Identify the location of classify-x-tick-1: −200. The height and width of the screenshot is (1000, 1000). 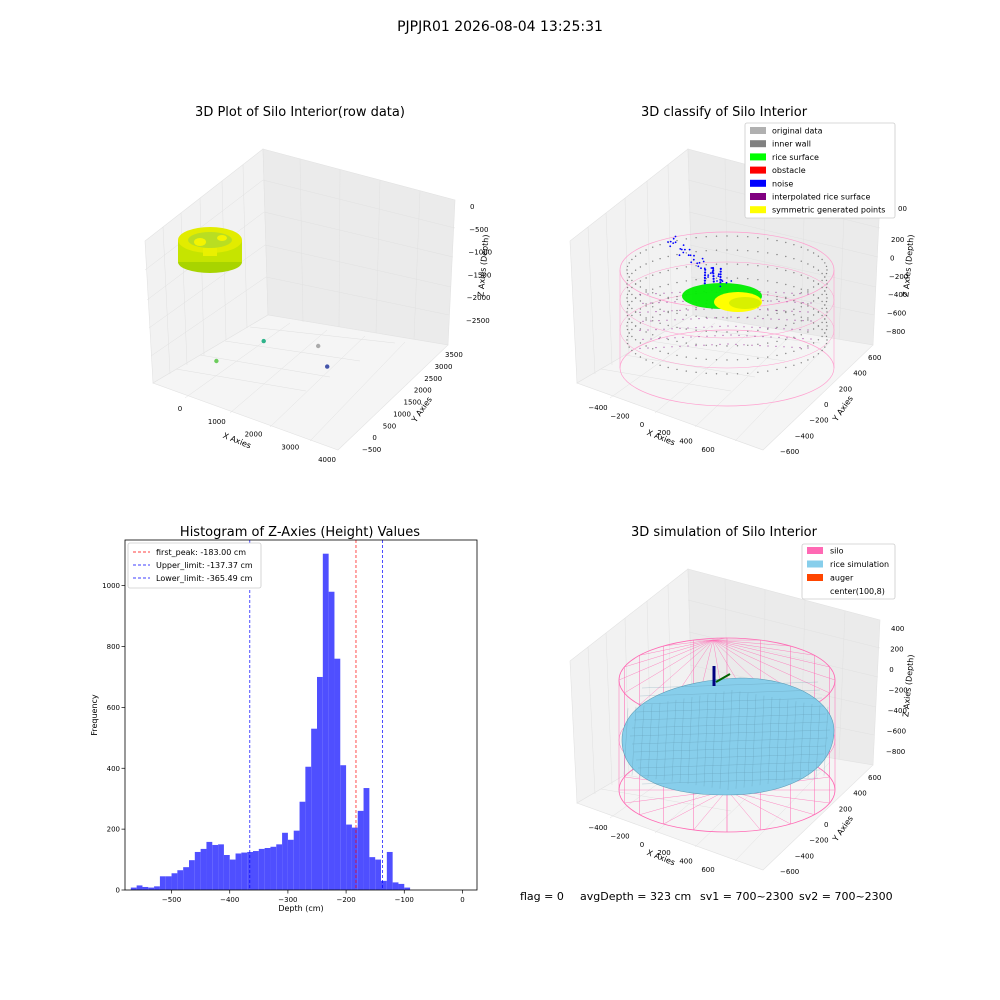
(619, 416).